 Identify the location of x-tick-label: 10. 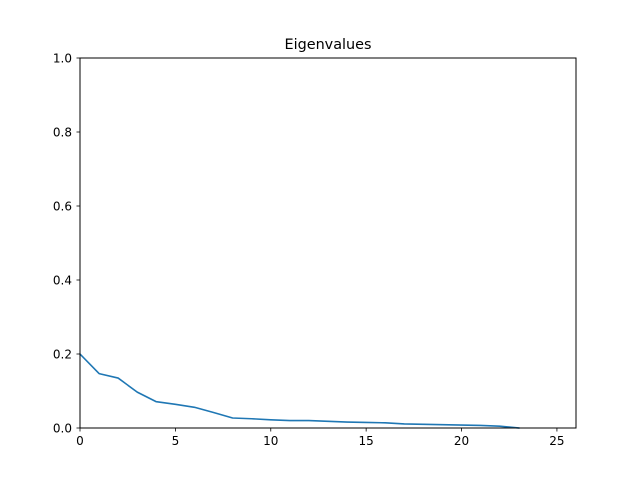
(270, 441).